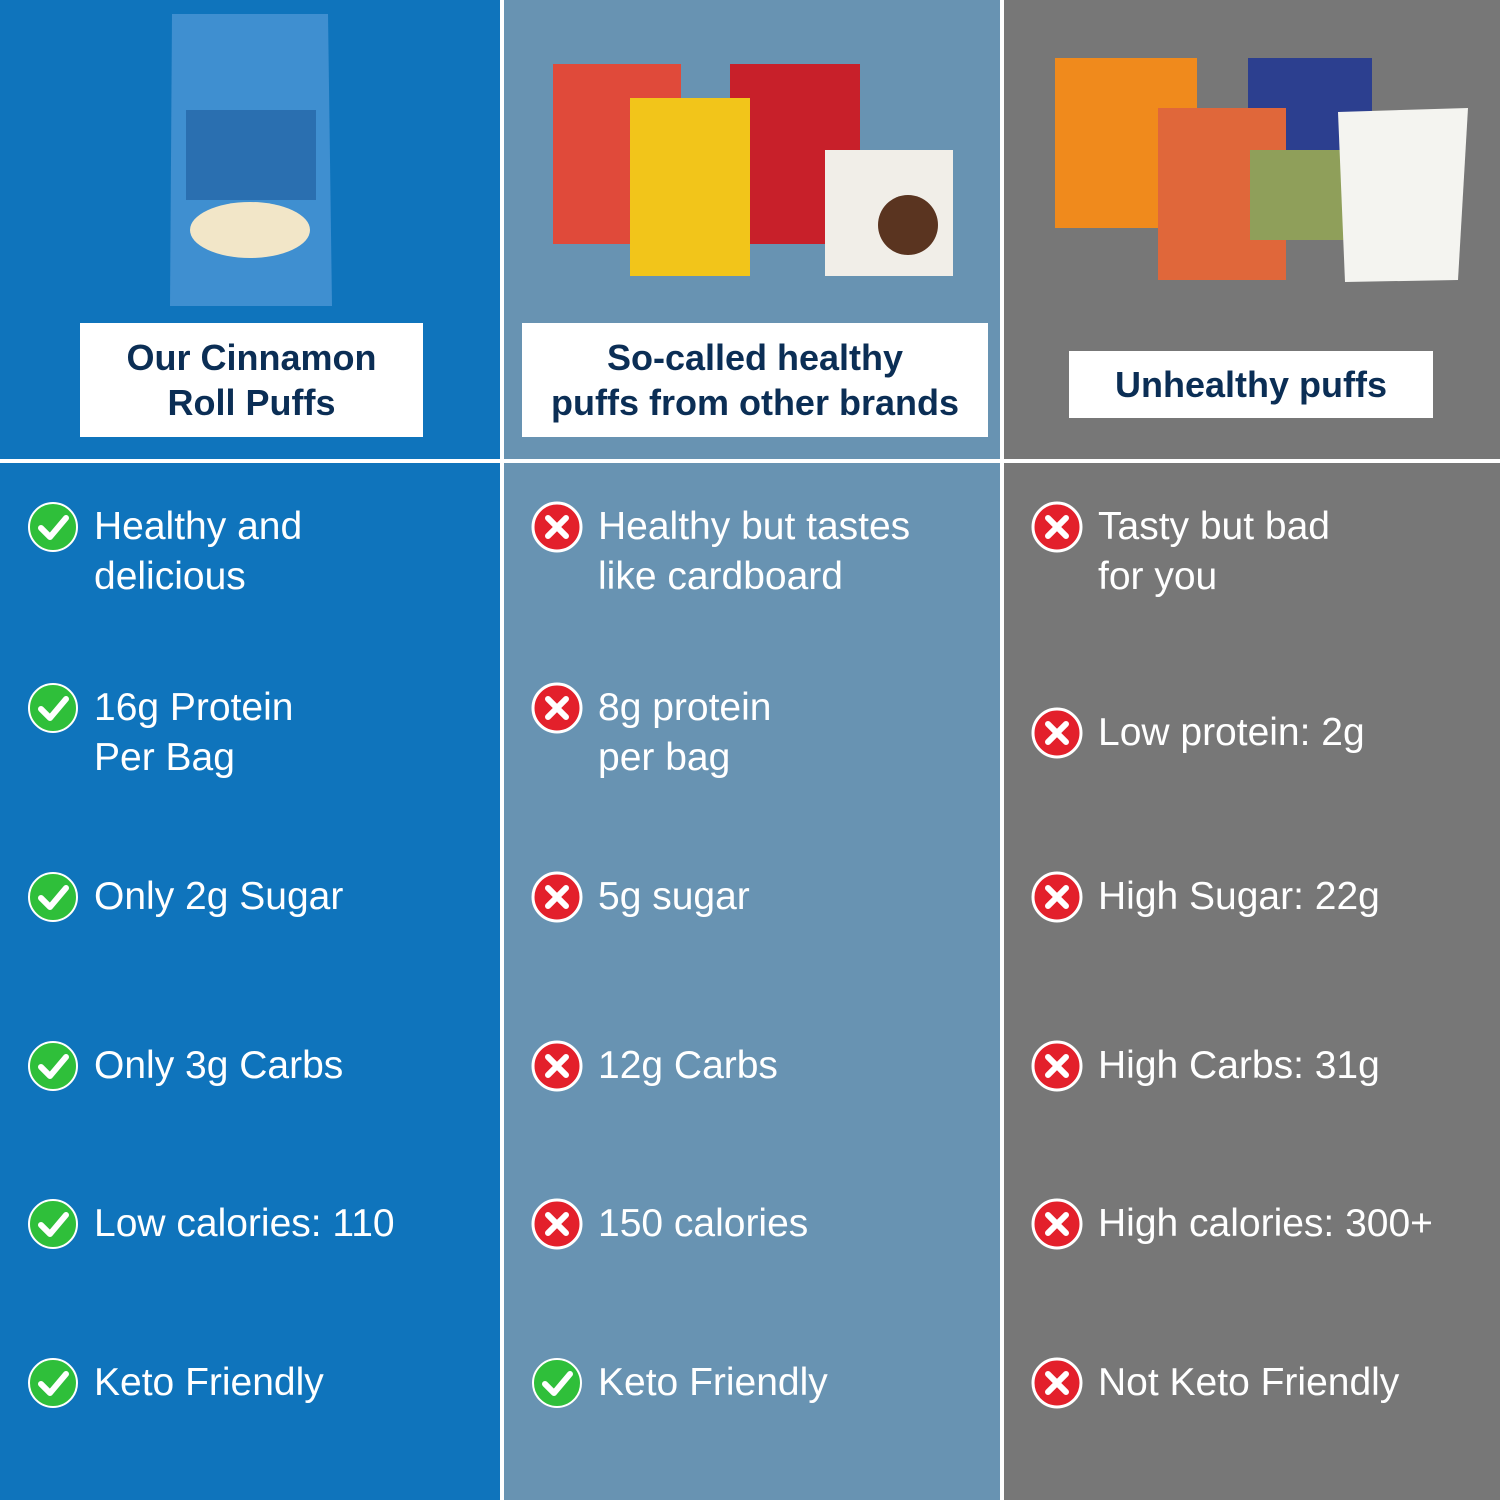 This screenshot has width=1500, height=1500. What do you see at coordinates (755, 380) in the screenshot?
I see `header-label: So-called healthy puffs from other brands` at bounding box center [755, 380].